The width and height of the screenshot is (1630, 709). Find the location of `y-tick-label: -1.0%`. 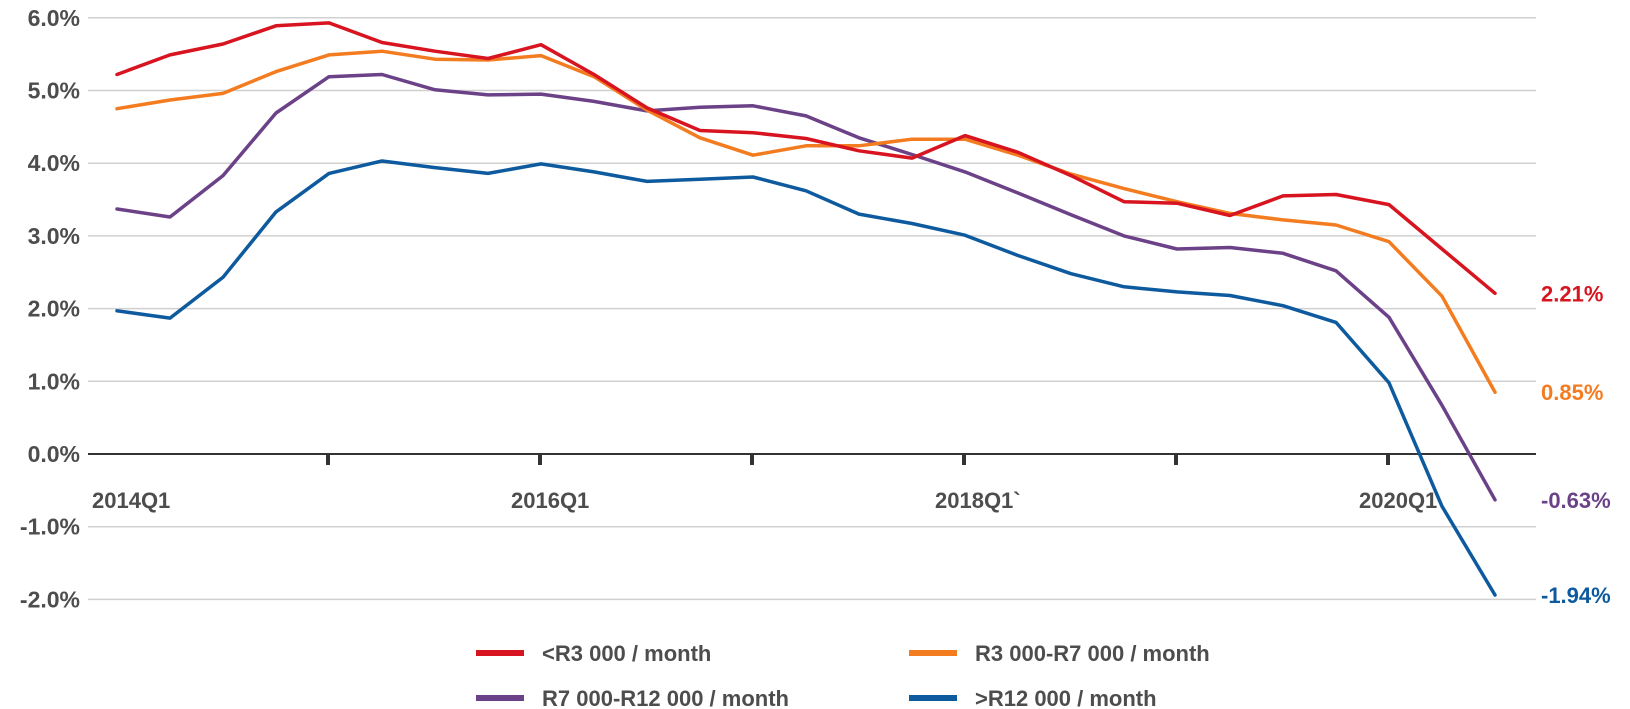

y-tick-label: -1.0% is located at coordinates (50, 527).